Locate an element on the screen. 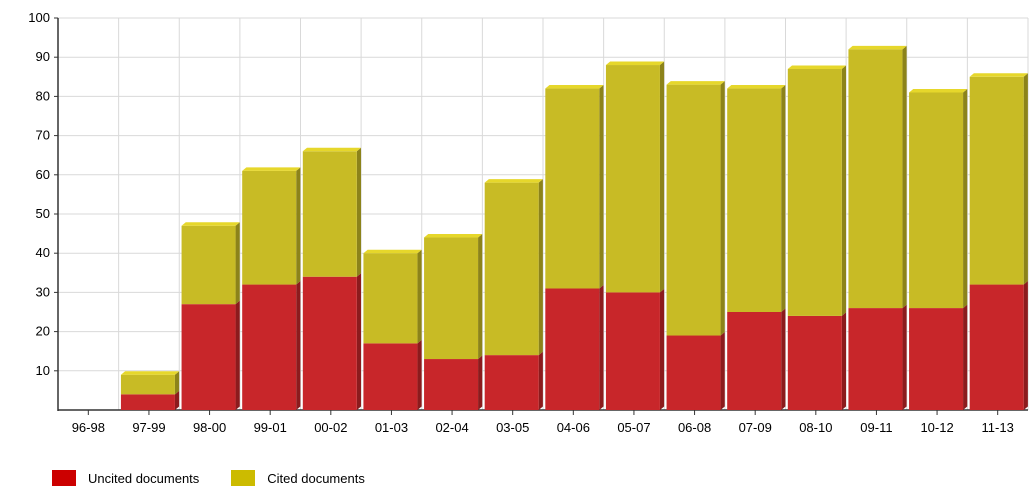 The width and height of the screenshot is (1035, 491). legend-item-uncited: Uncited documents is located at coordinates (125, 478).